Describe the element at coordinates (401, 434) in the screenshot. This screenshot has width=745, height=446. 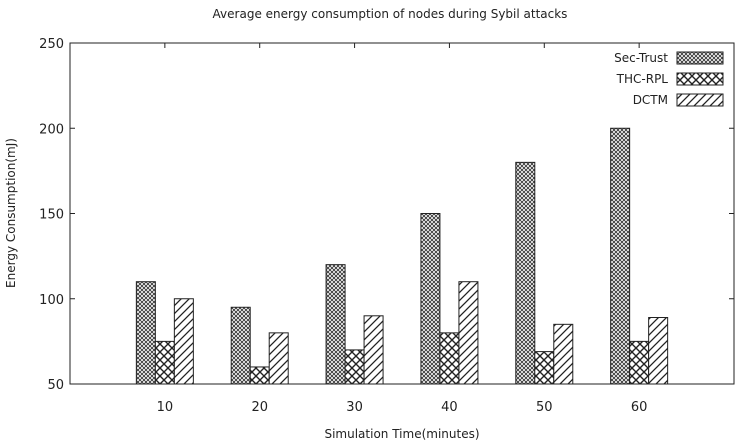
I see `x-axis-label: Simulation Time(minutes)` at that location.